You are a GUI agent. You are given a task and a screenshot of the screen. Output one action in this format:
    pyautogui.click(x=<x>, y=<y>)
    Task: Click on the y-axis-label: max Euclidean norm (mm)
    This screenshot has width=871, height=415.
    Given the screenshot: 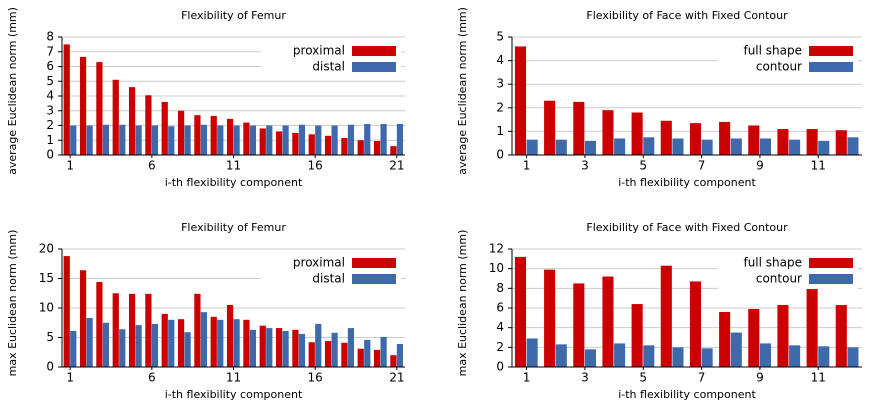 What is the action you would take?
    pyautogui.click(x=462, y=303)
    